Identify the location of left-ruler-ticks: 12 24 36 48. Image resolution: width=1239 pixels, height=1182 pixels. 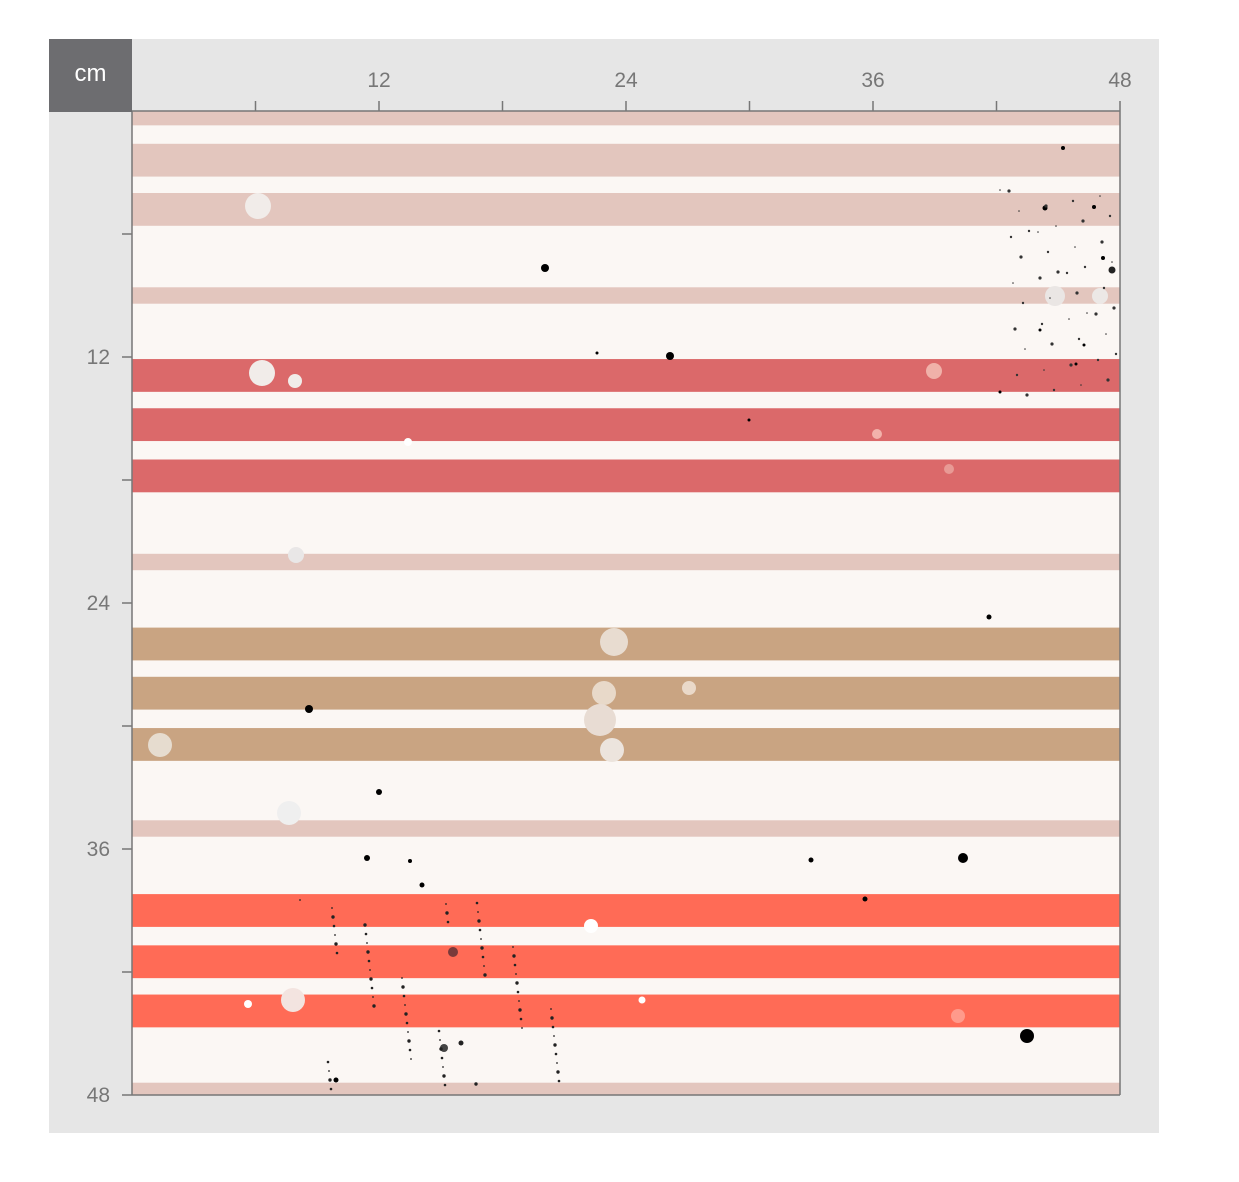
(109, 670).